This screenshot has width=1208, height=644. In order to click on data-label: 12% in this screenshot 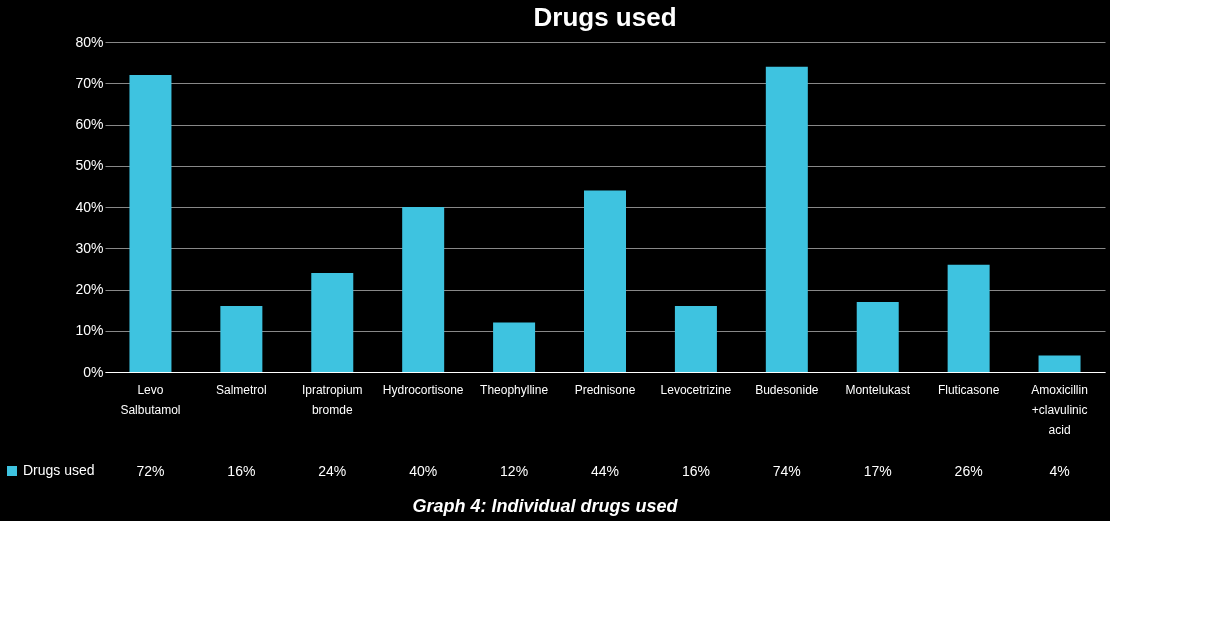, I will do `click(514, 471)`.